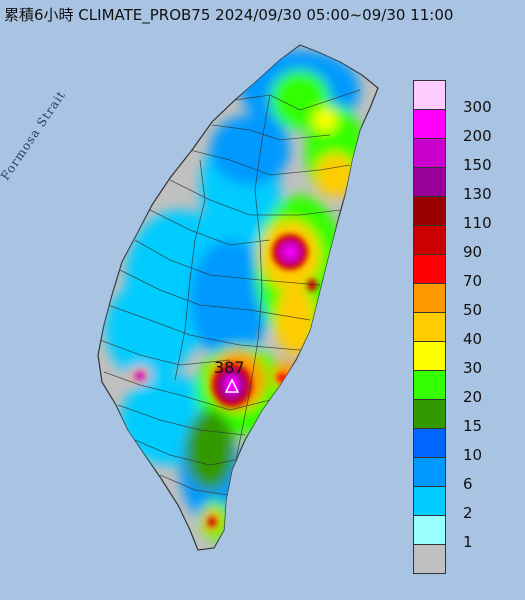 This screenshot has width=525, height=600. What do you see at coordinates (468, 542) in the screenshot?
I see `legend-label: 1` at bounding box center [468, 542].